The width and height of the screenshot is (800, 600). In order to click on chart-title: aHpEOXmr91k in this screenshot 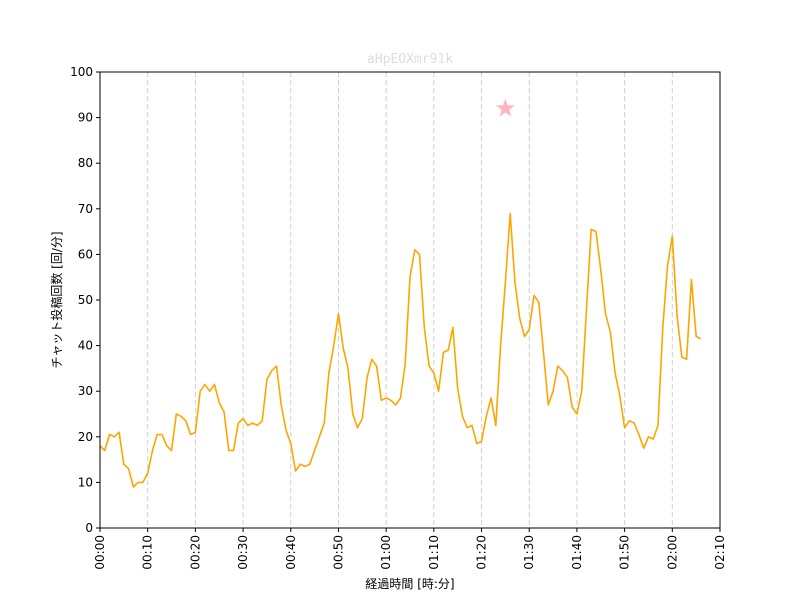, I will do `click(410, 59)`.